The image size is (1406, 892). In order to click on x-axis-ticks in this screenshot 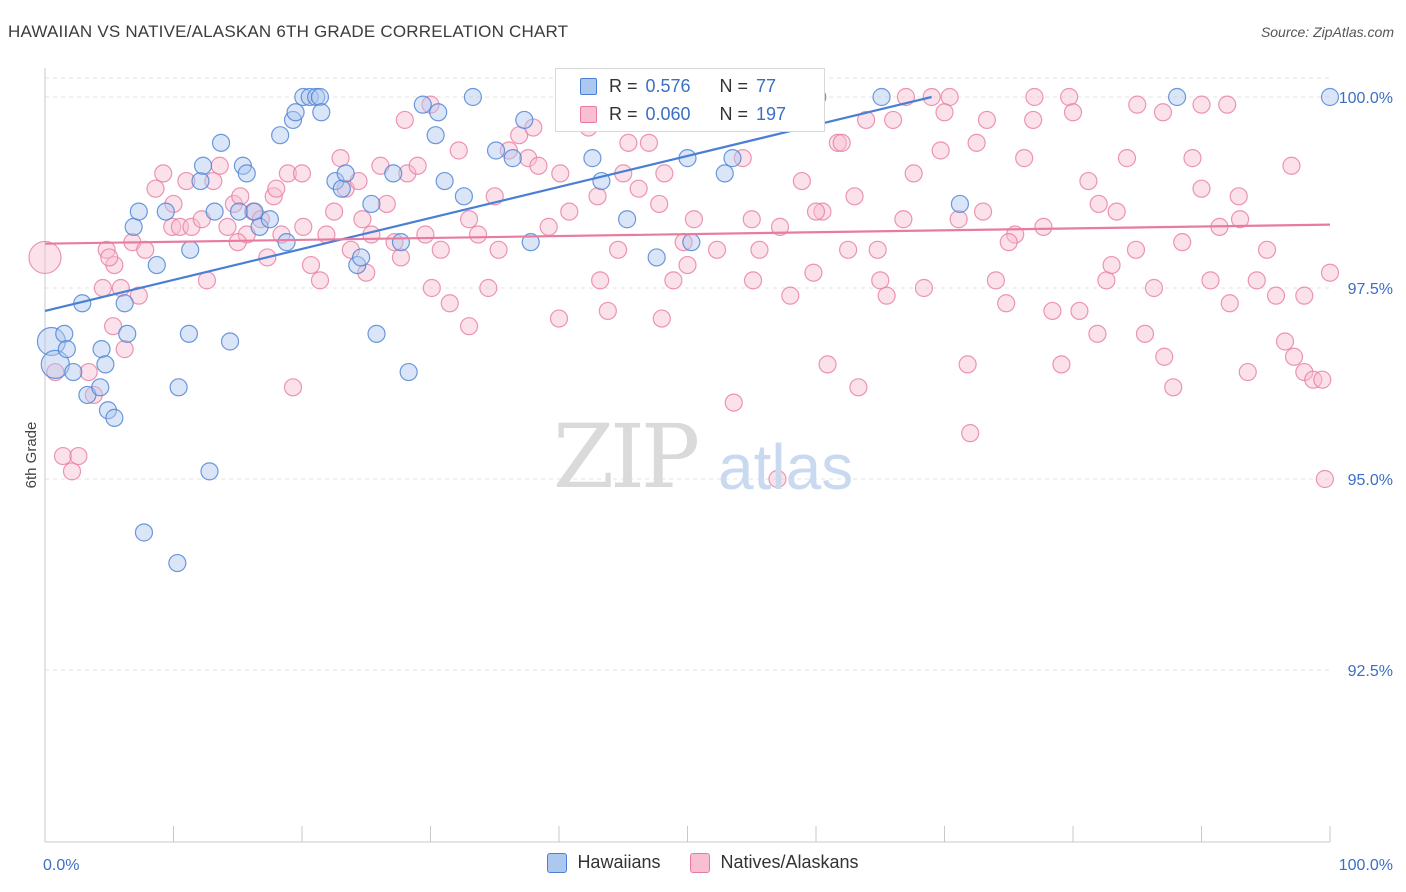, I will do `click(687, 834)`.